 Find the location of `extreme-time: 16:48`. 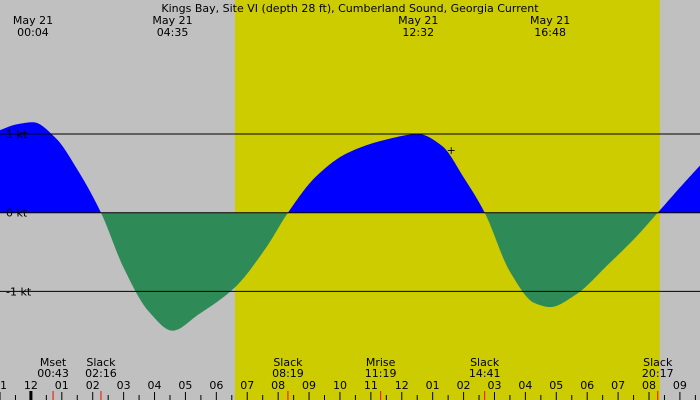

extreme-time: 16:48 is located at coordinates (550, 32).